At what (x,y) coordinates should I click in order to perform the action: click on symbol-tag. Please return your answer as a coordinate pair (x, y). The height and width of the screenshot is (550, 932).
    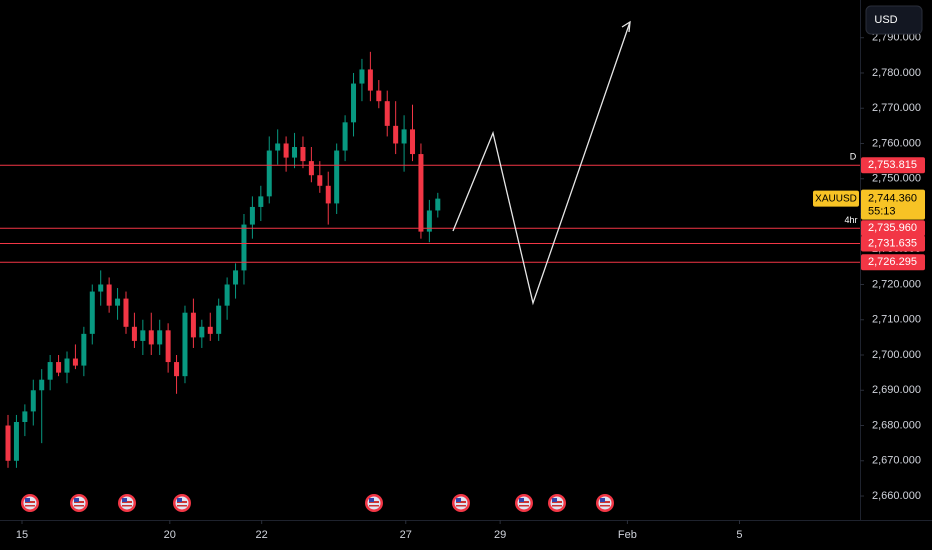
    Looking at the image, I should click on (836, 198).